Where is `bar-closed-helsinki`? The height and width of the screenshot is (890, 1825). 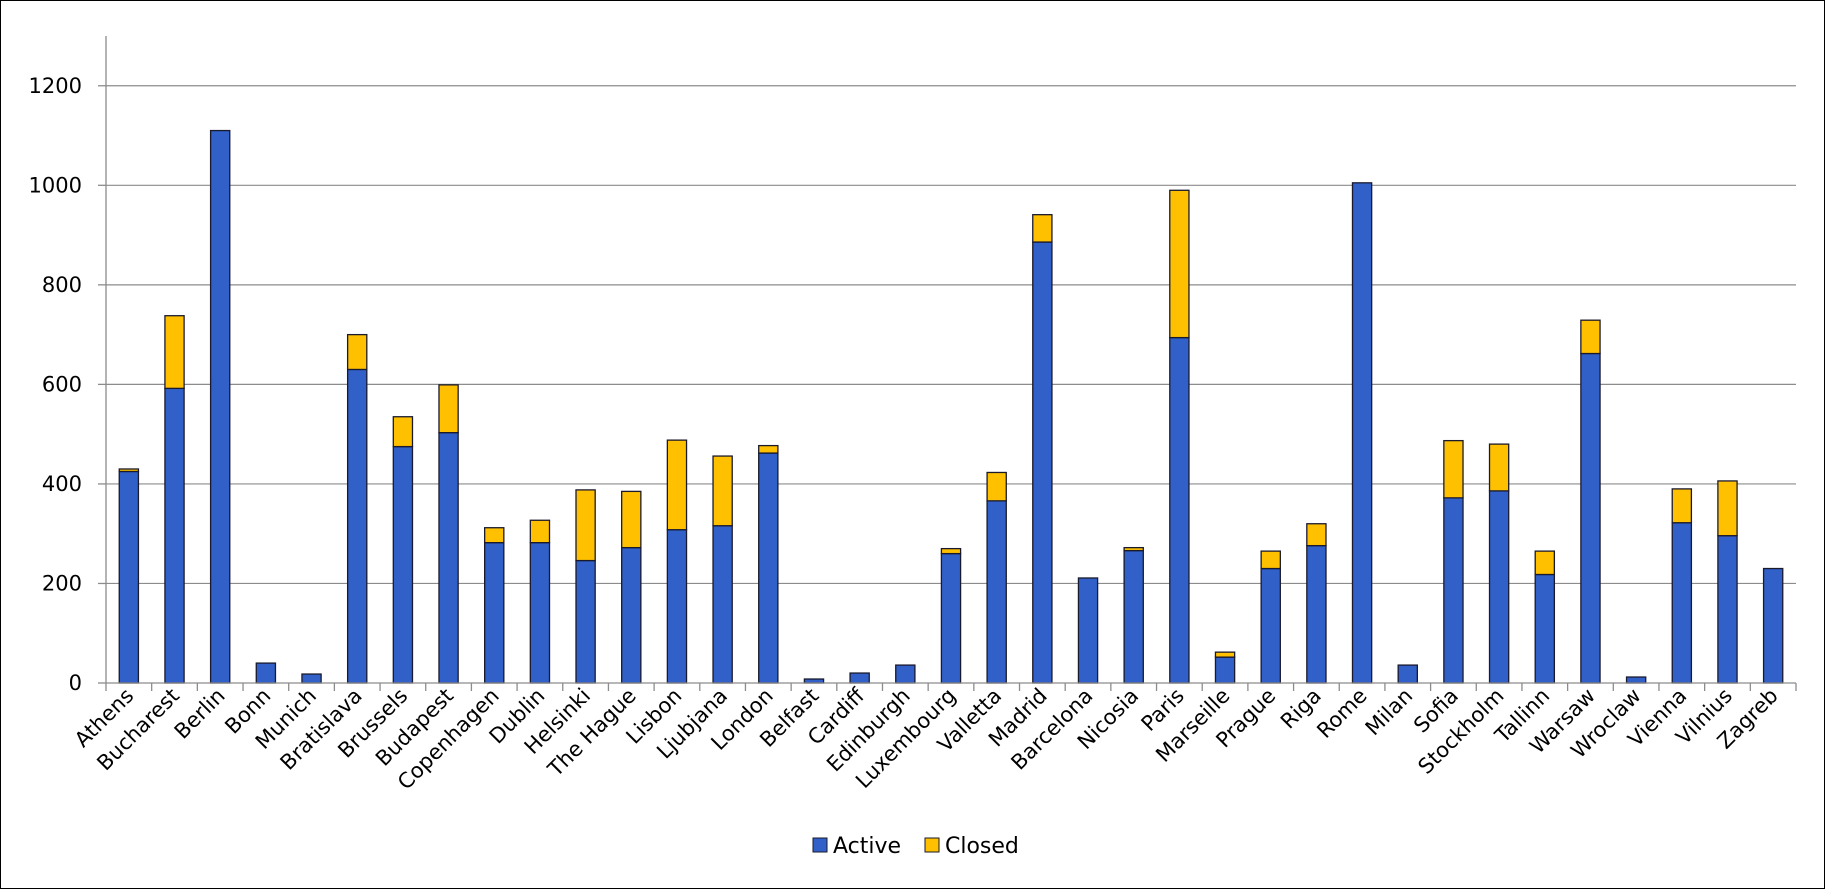 bar-closed-helsinki is located at coordinates (585, 525).